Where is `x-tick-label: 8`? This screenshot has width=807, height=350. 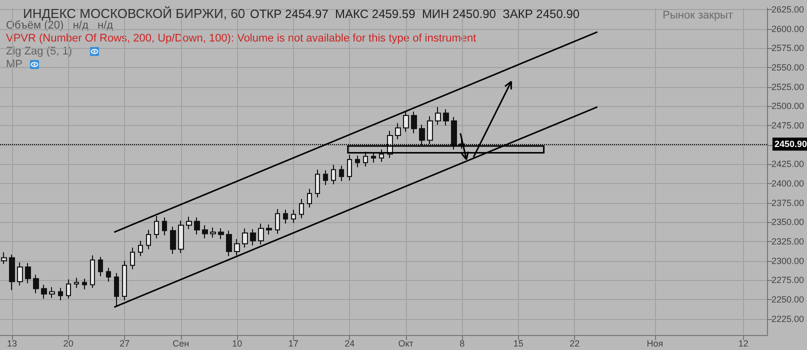
x-tick-label: 8 is located at coordinates (462, 343).